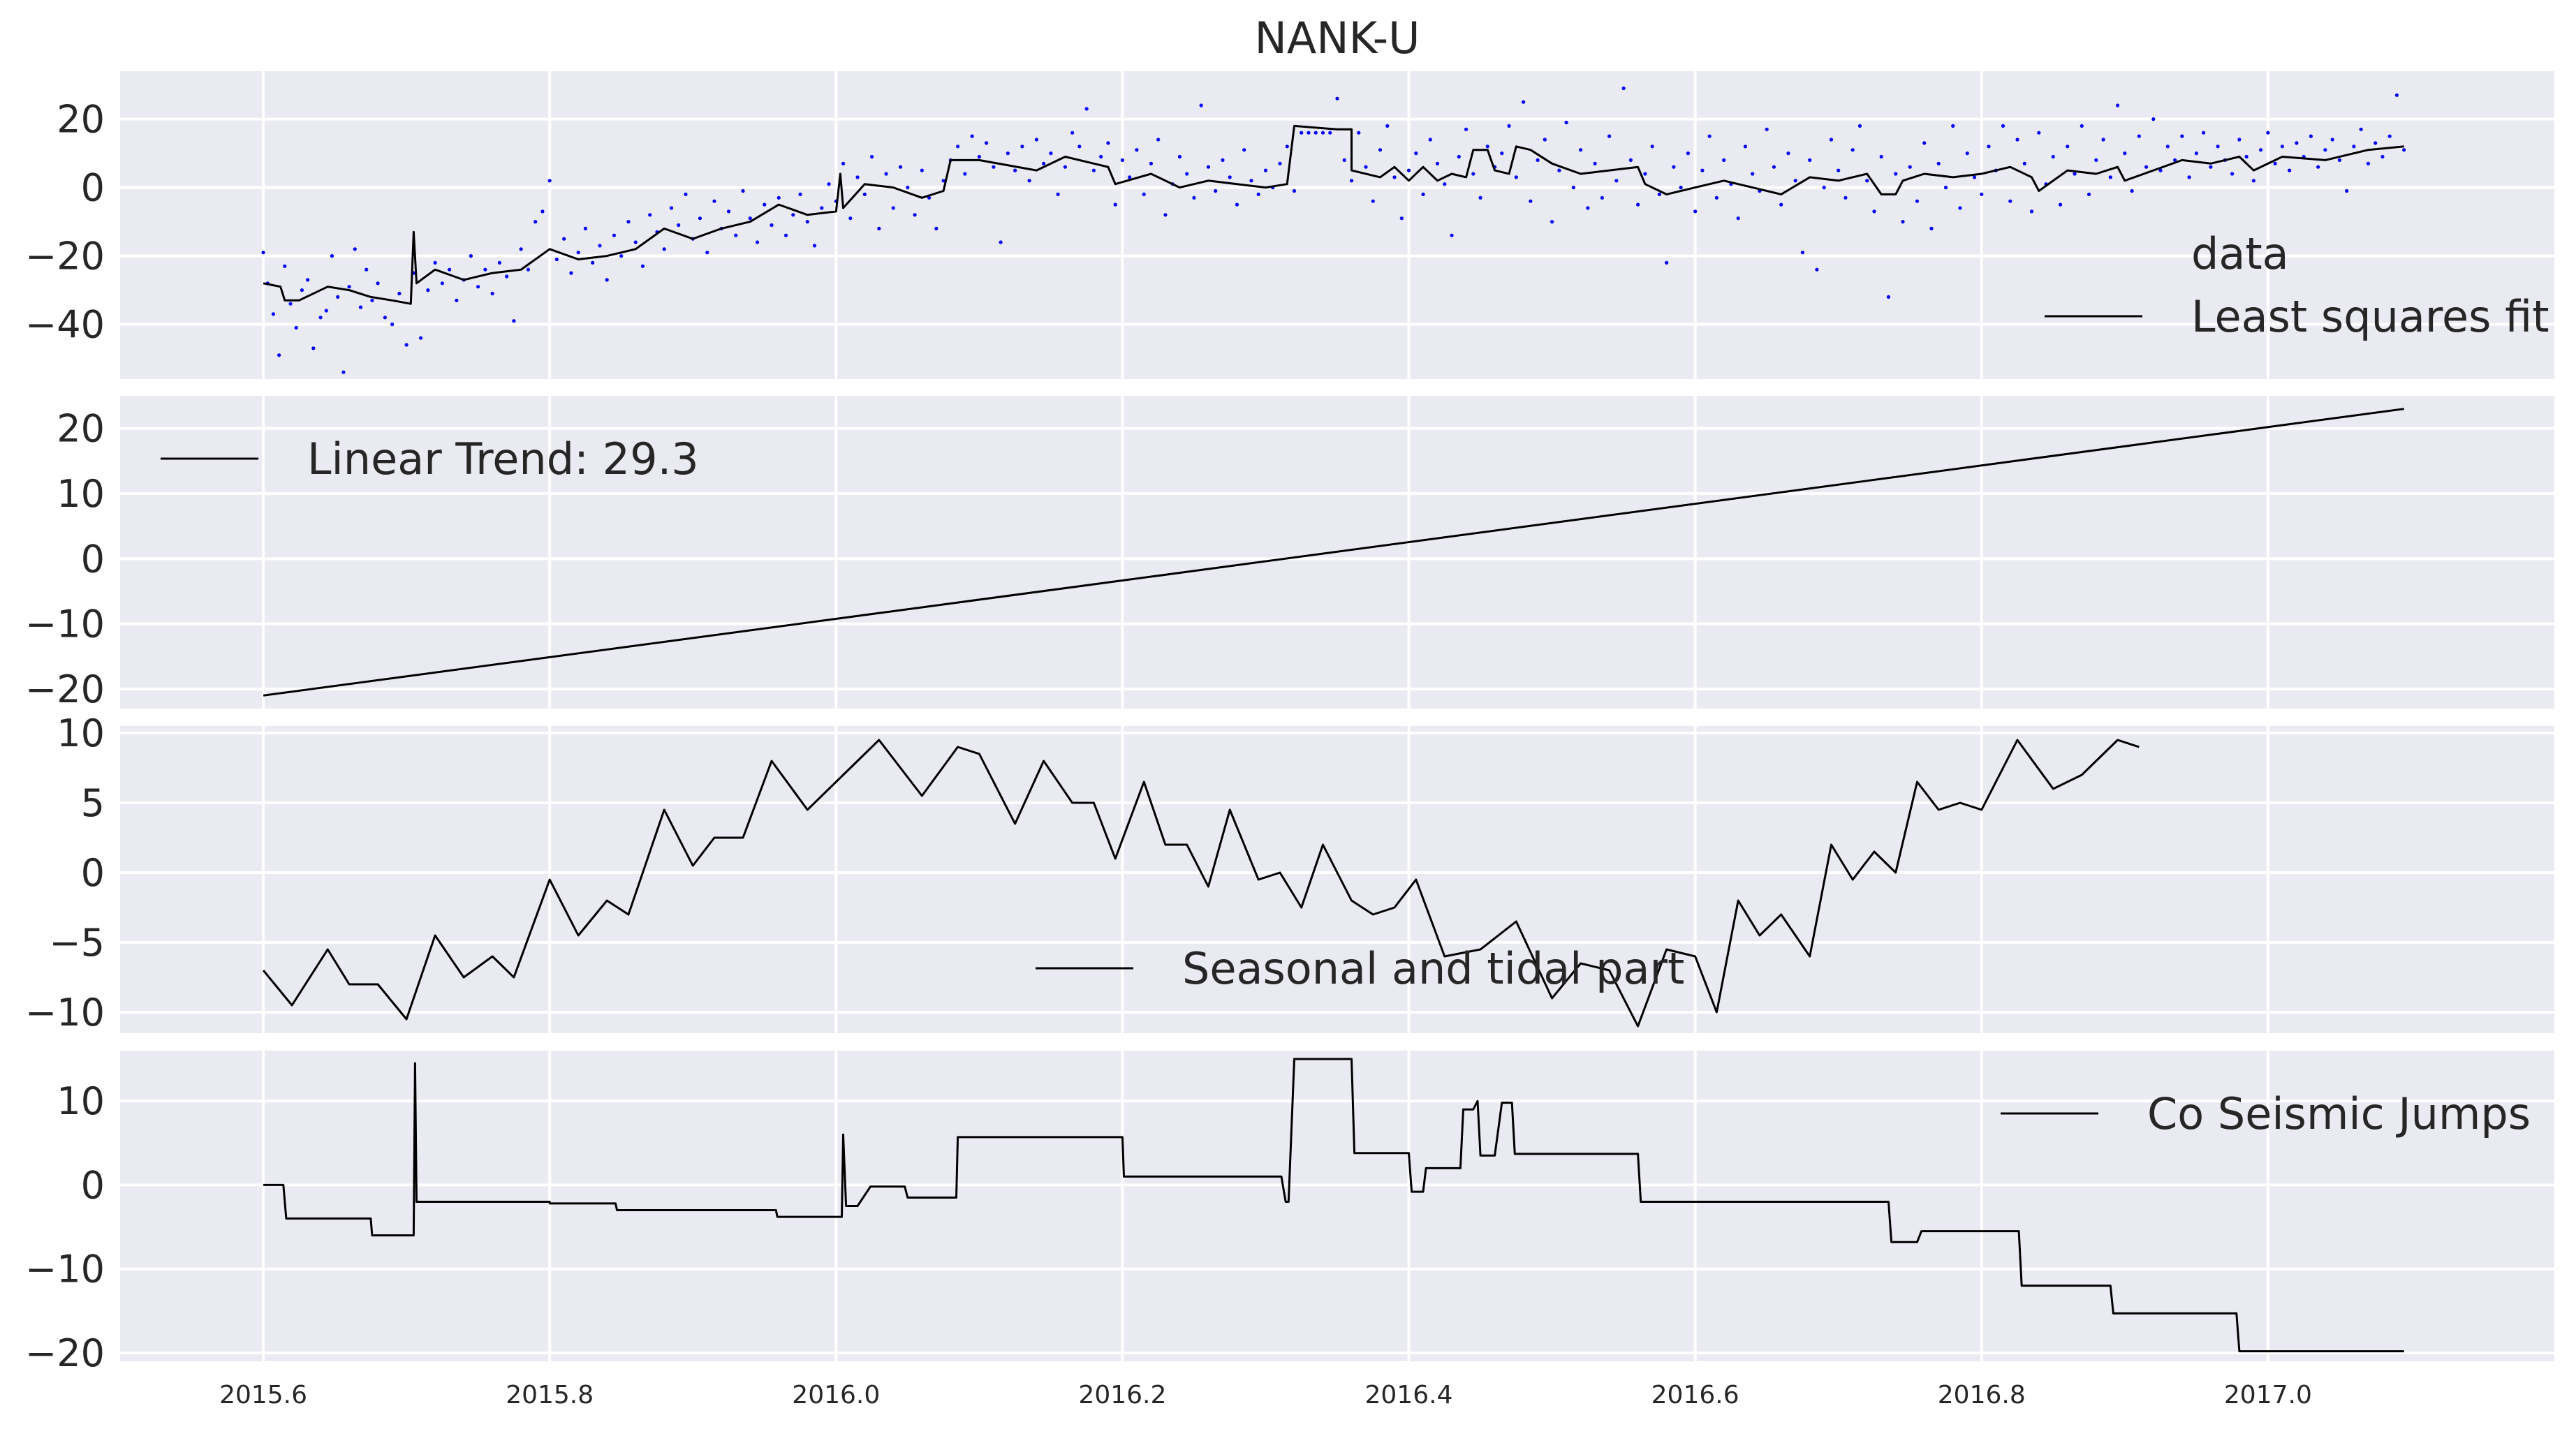 Image resolution: width=2576 pixels, height=1429 pixels. I want to click on x-tick-label: 2015.6, so click(263, 1395).